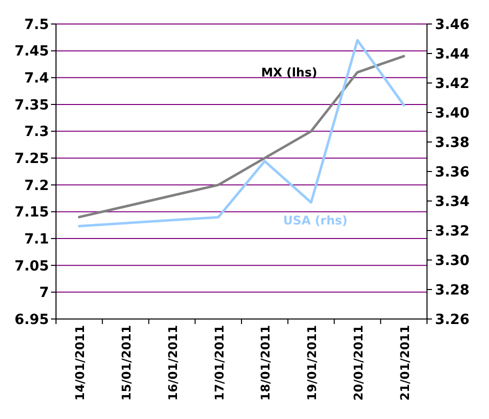 The height and width of the screenshot is (419, 489). I want to click on x-tick-label: 14/01/2011, so click(80, 363).